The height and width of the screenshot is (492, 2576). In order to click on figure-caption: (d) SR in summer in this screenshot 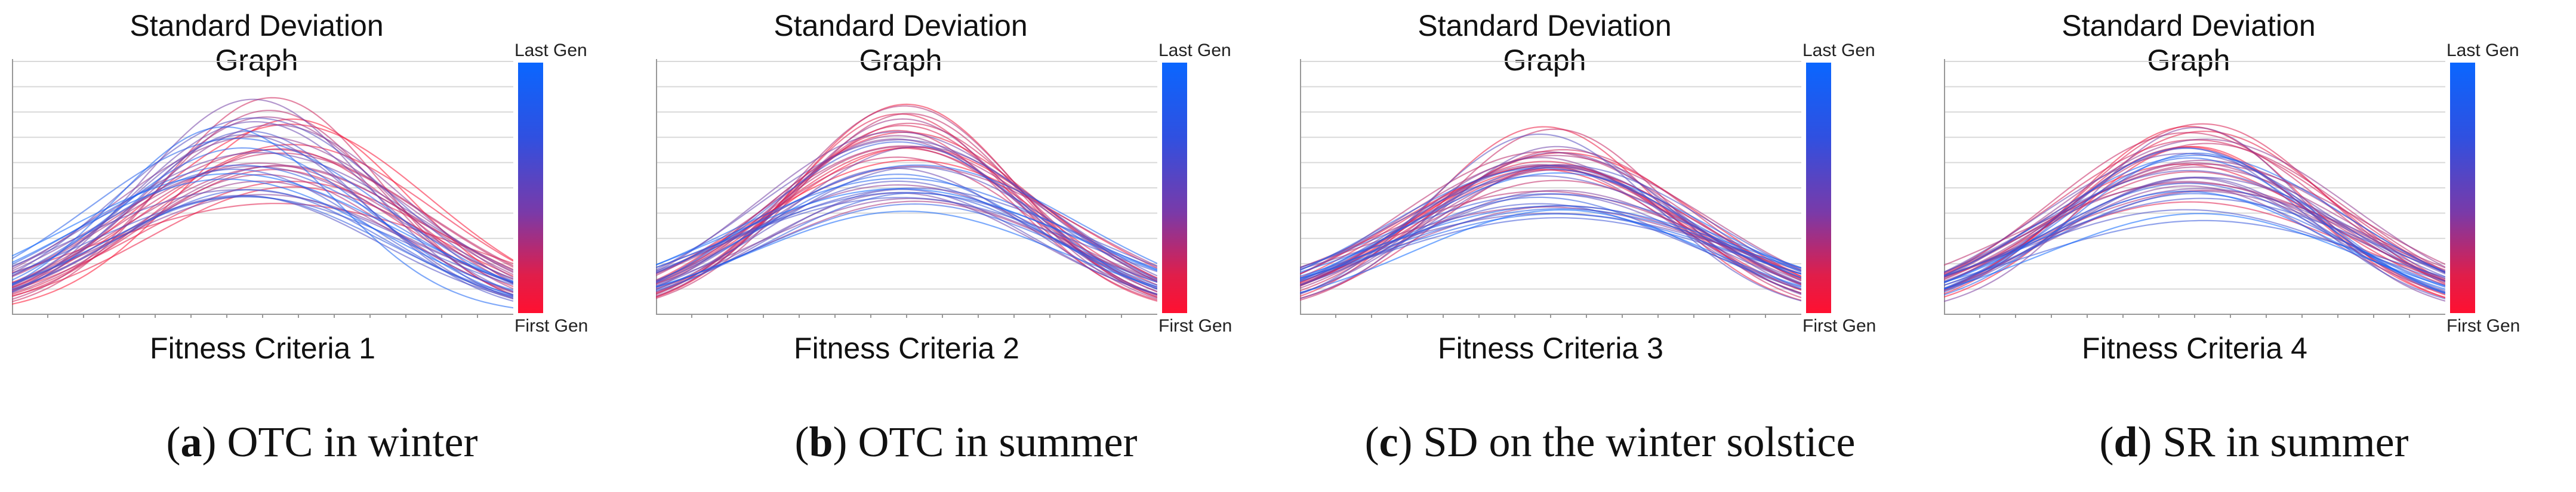, I will do `click(2254, 442)`.